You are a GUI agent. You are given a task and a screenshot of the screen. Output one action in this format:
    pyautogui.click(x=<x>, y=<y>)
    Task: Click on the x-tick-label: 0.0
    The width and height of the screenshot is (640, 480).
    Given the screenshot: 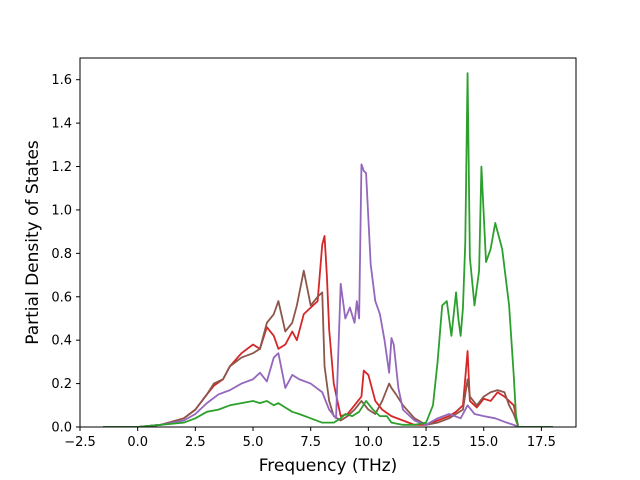 What is the action you would take?
    pyautogui.click(x=137, y=442)
    